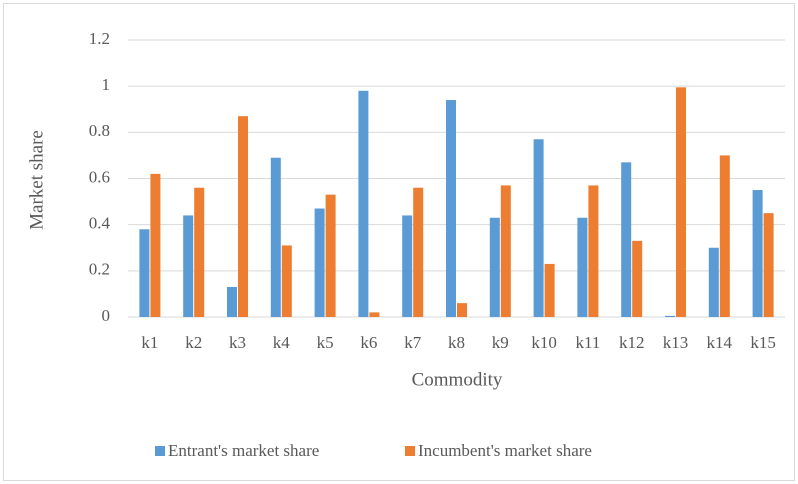 This screenshot has height=484, width=798. What do you see at coordinates (99, 130) in the screenshot?
I see `y-tick-label: 0.8` at bounding box center [99, 130].